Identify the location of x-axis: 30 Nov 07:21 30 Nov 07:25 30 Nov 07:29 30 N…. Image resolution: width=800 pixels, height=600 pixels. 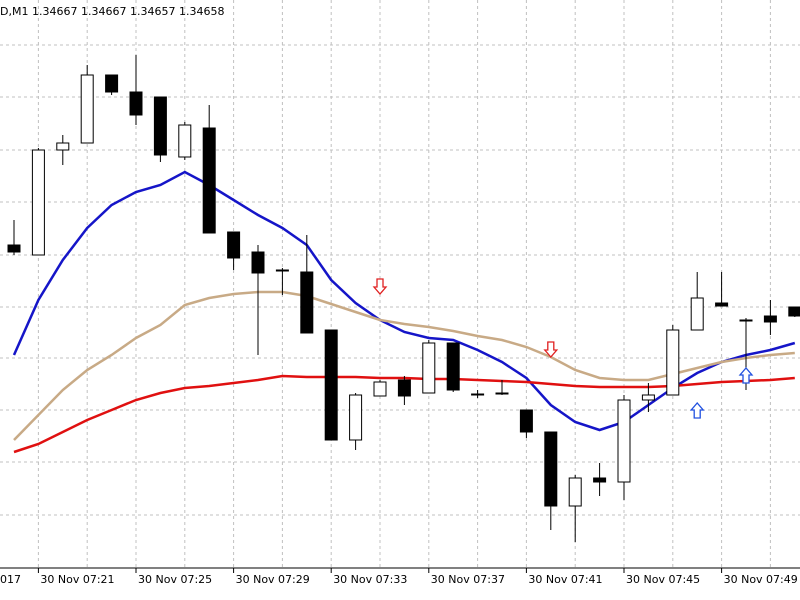
(417, 577).